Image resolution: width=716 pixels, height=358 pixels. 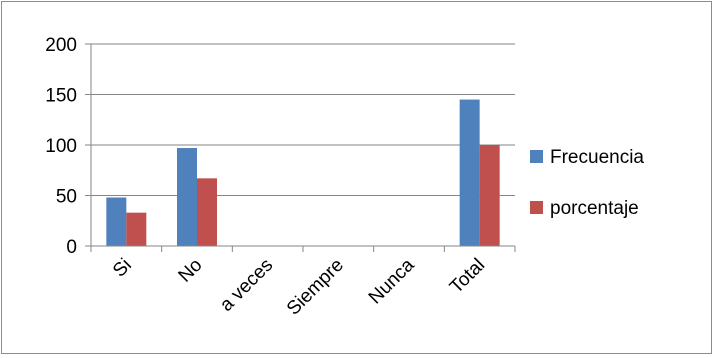 I want to click on legend-label: porcentaje, so click(x=594, y=208).